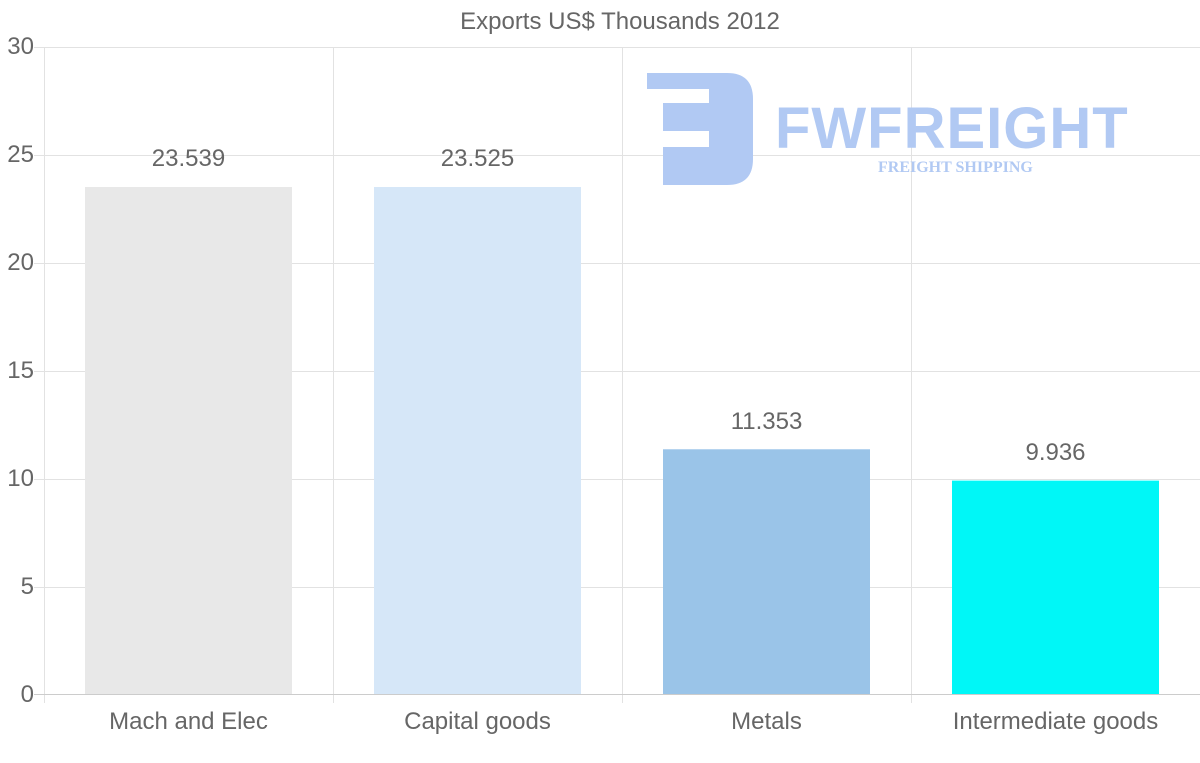  I want to click on fwfreight-watermark: FWFREIGHT FREIGHT SHIPPING, so click(902, 130).